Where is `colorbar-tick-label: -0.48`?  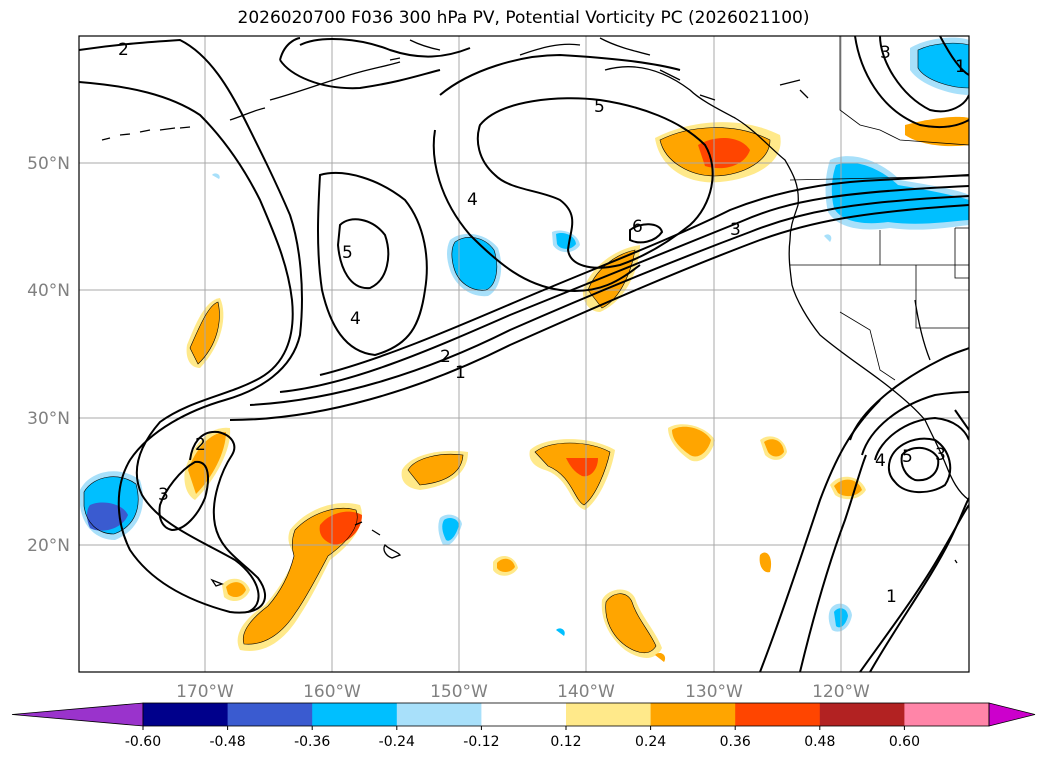
colorbar-tick-label: -0.48 is located at coordinates (227, 742).